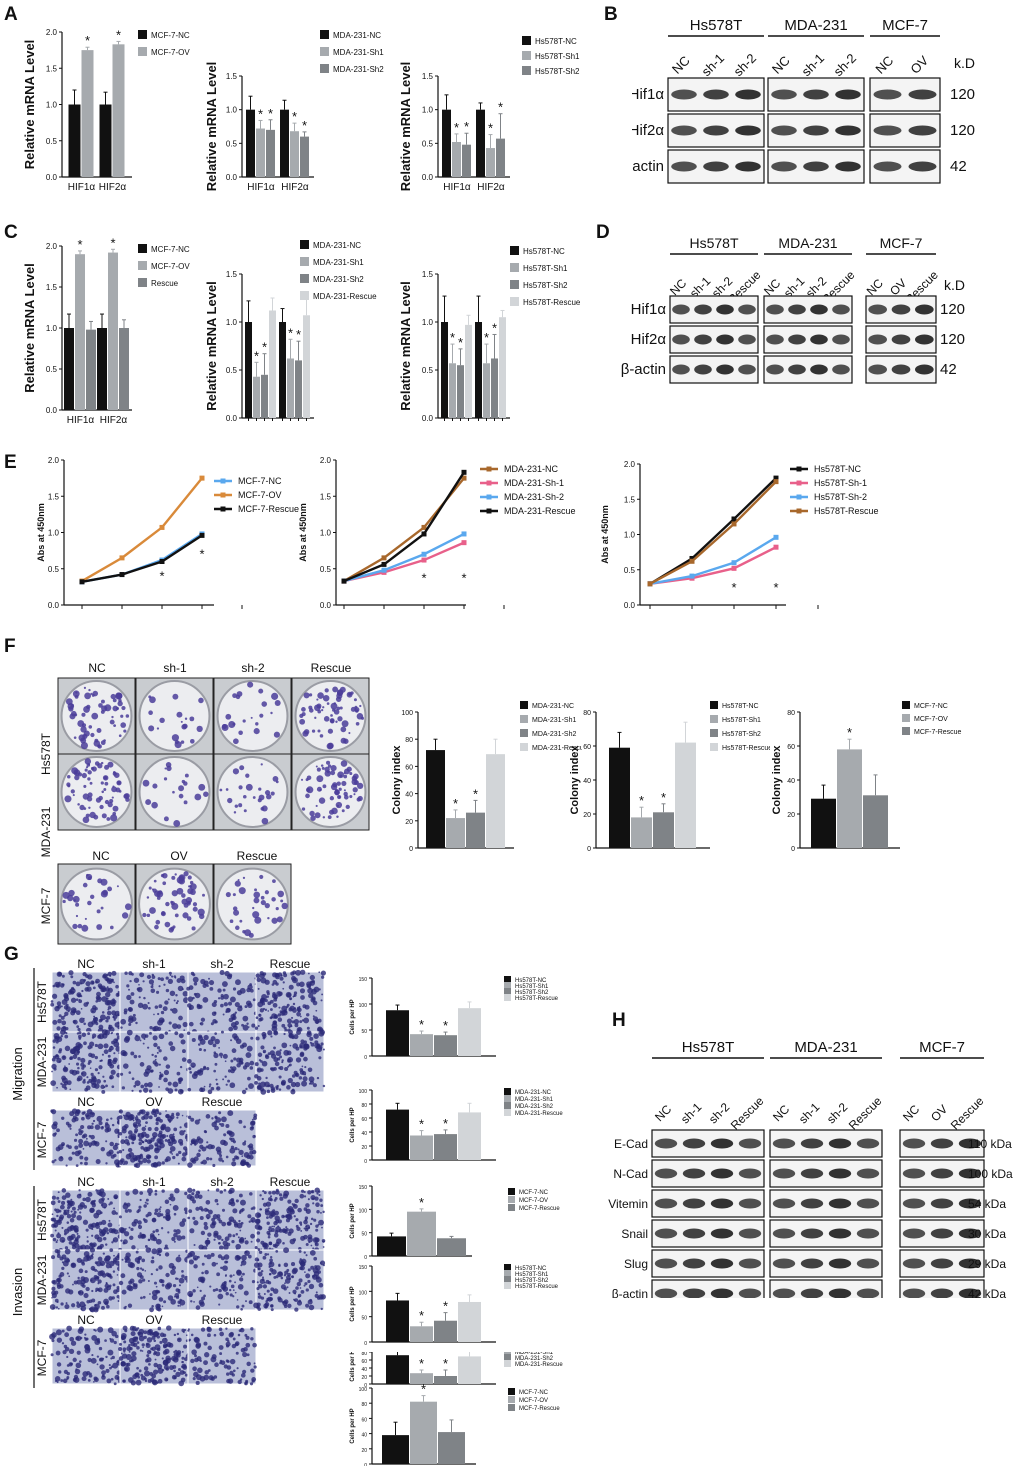 Image resolution: width=1020 pixels, height=1471 pixels. Describe the element at coordinates (142, 265) in the screenshot. I see `legend-swatch` at that location.